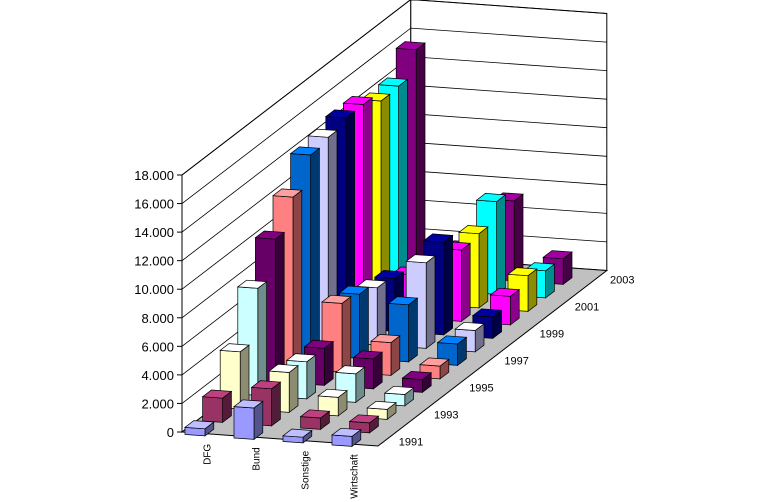  I want to click on depth-label: 1995, so click(481, 388).